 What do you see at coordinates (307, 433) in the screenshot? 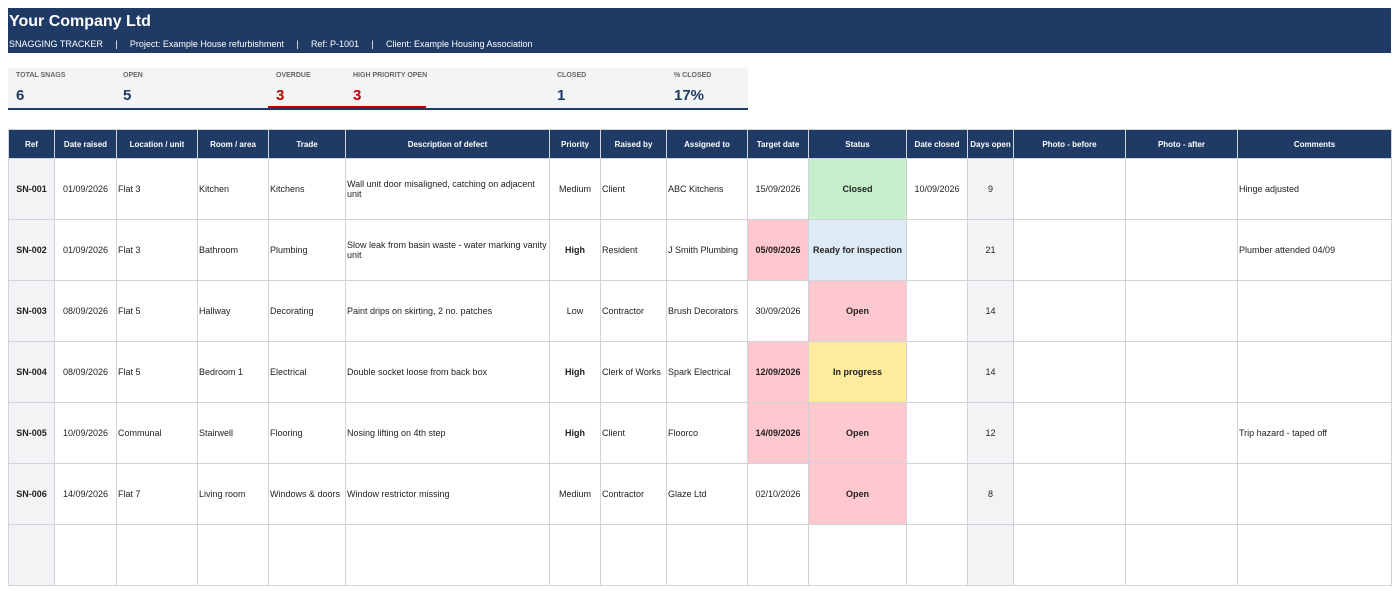
I see `cell-trade: Flooring` at bounding box center [307, 433].